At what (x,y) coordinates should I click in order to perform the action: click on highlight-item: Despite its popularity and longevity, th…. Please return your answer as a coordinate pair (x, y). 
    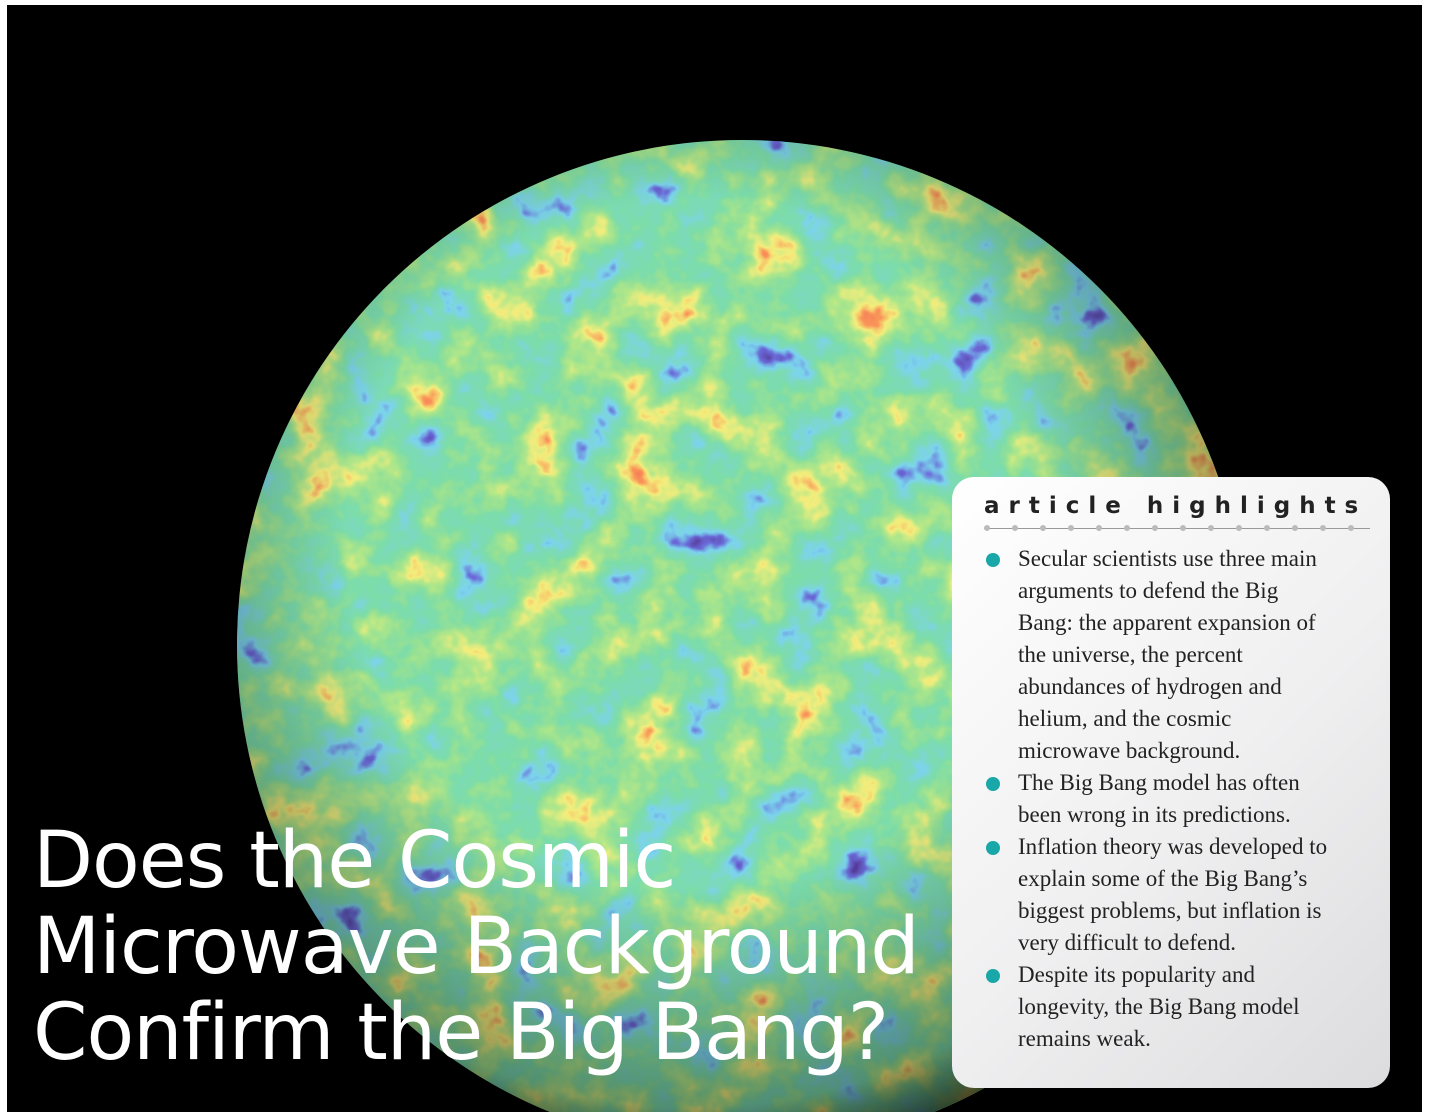
    Looking at the image, I should click on (1161, 1007).